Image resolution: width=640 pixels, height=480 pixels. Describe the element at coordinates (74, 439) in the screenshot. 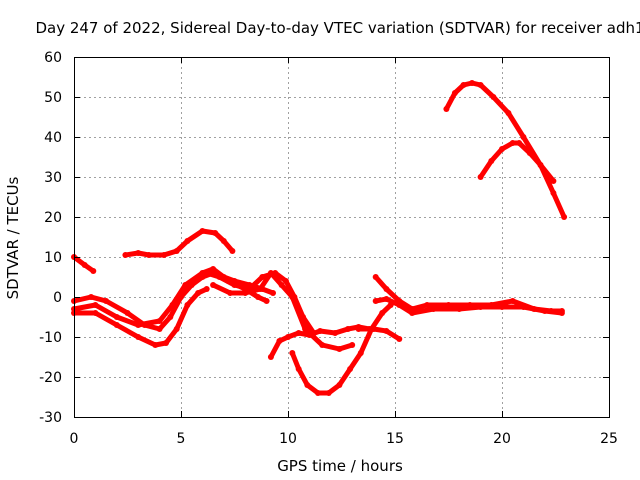

I see `x-tick-label: 0` at that location.